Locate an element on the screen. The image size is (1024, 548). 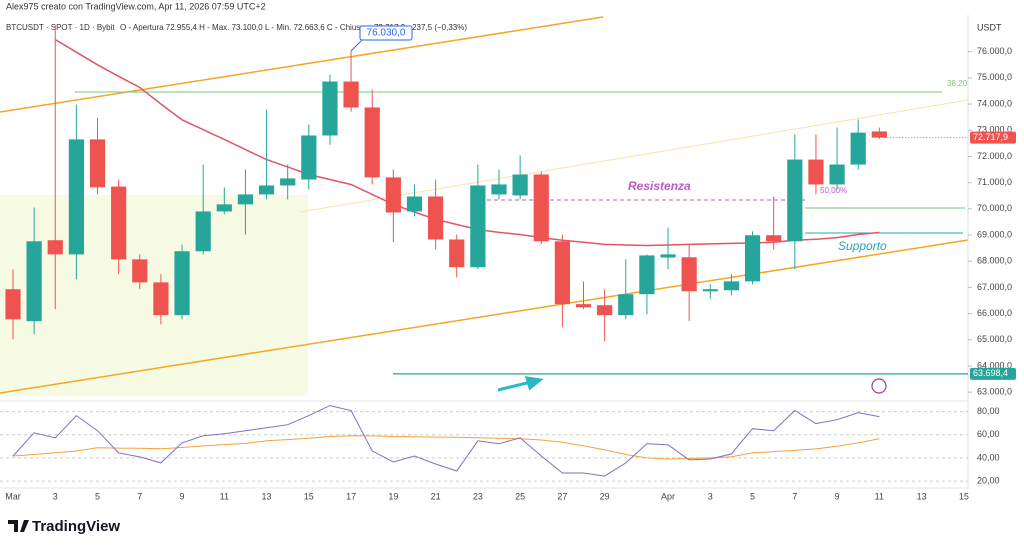
y-tick-label: 70.000,0 is located at coordinates (994, 208).